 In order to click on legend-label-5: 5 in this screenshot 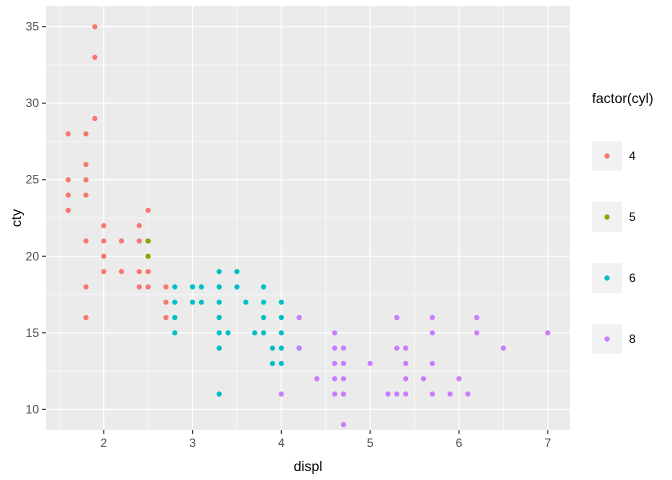, I will do `click(632, 217)`.